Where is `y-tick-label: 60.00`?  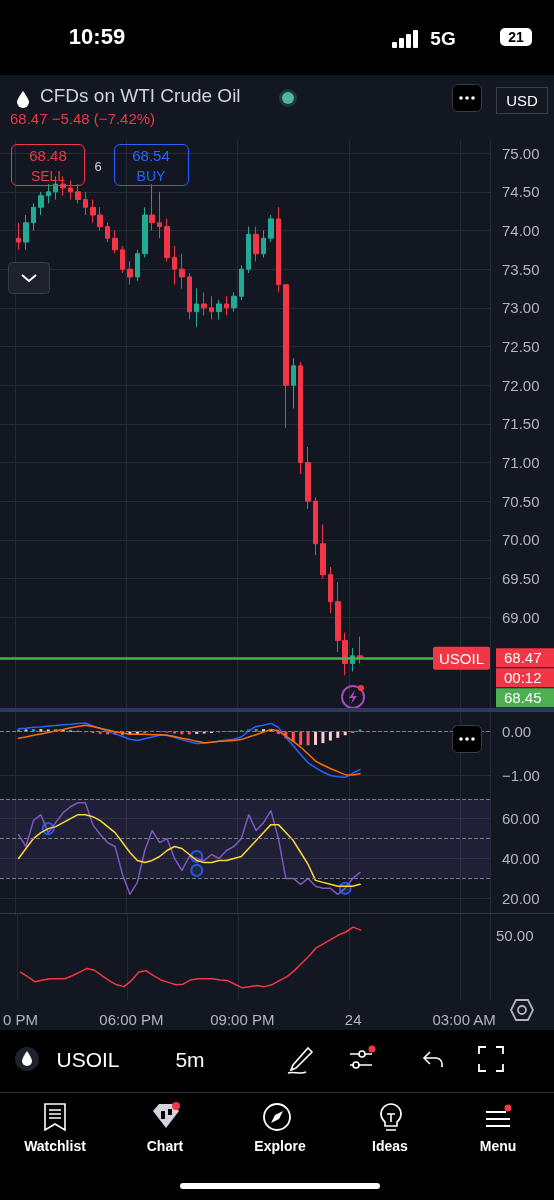 y-tick-label: 60.00 is located at coordinates (521, 819).